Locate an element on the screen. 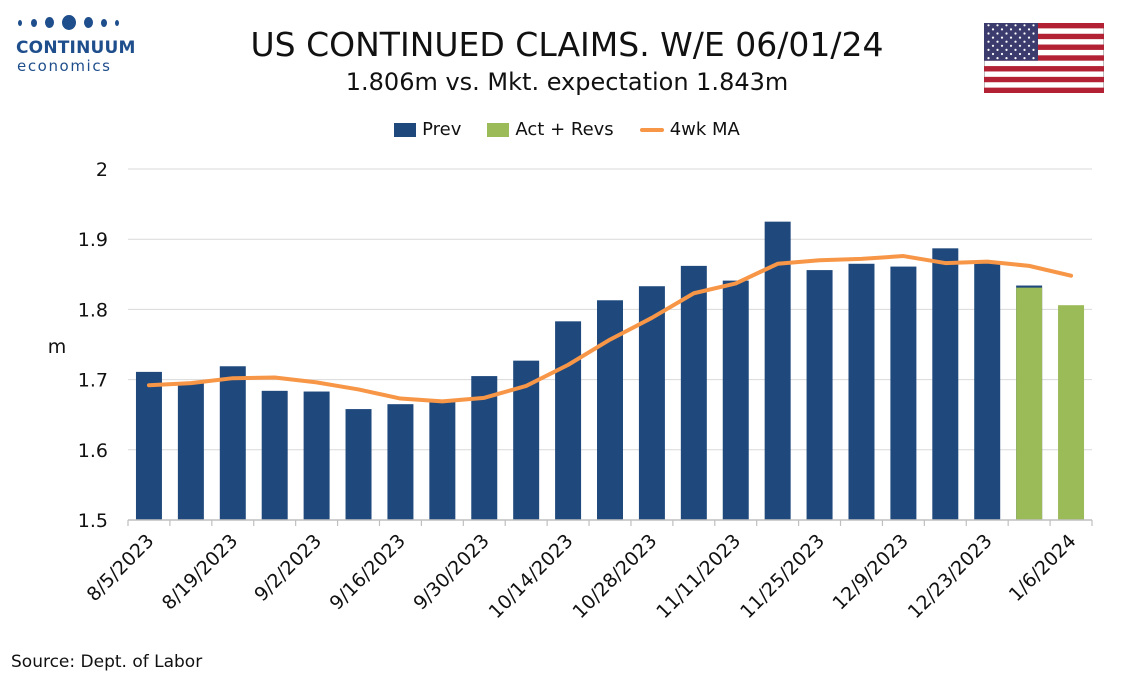 This screenshot has height=680, width=1134. legend-label-ma: 4wk MA is located at coordinates (704, 129).